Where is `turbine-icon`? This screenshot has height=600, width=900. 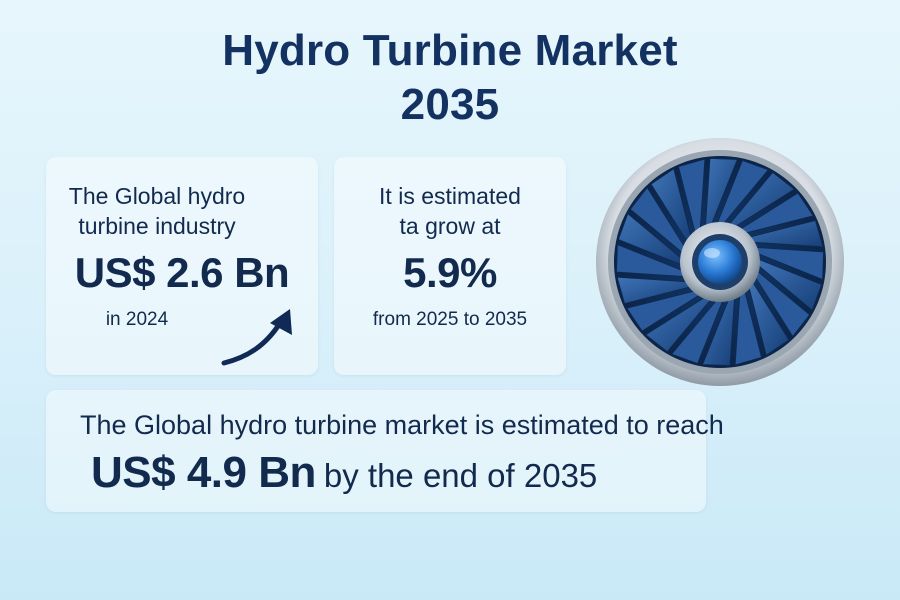
turbine-icon is located at coordinates (720, 262).